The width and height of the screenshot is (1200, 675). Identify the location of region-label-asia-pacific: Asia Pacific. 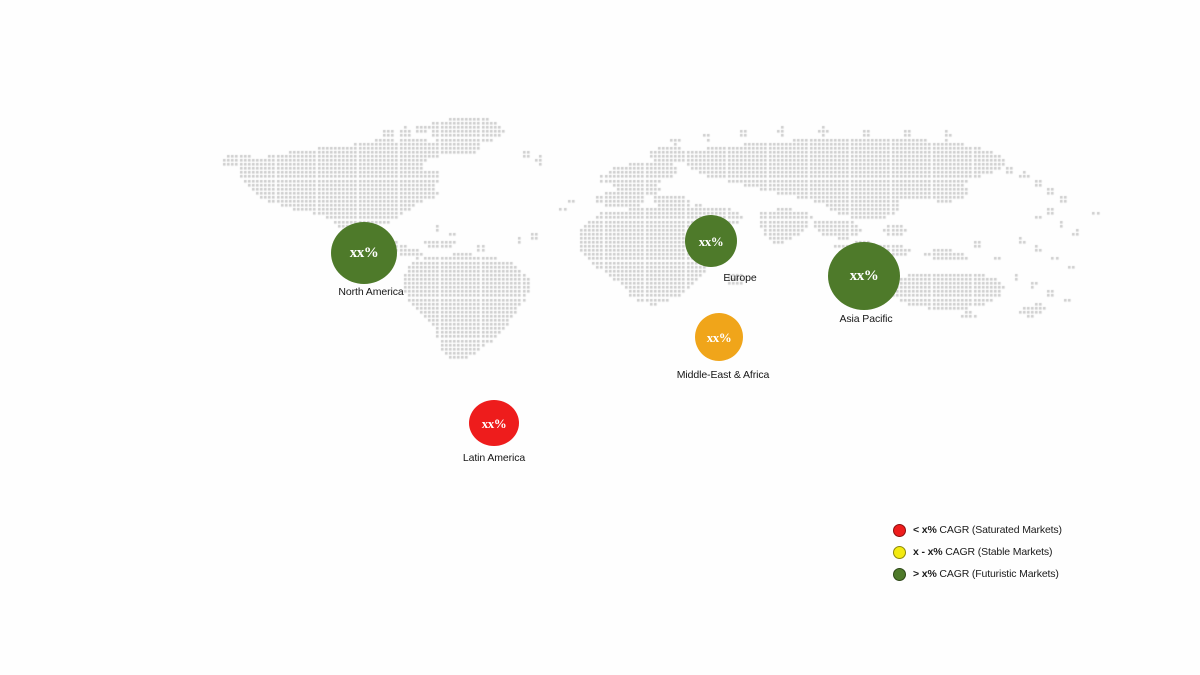
(866, 319).